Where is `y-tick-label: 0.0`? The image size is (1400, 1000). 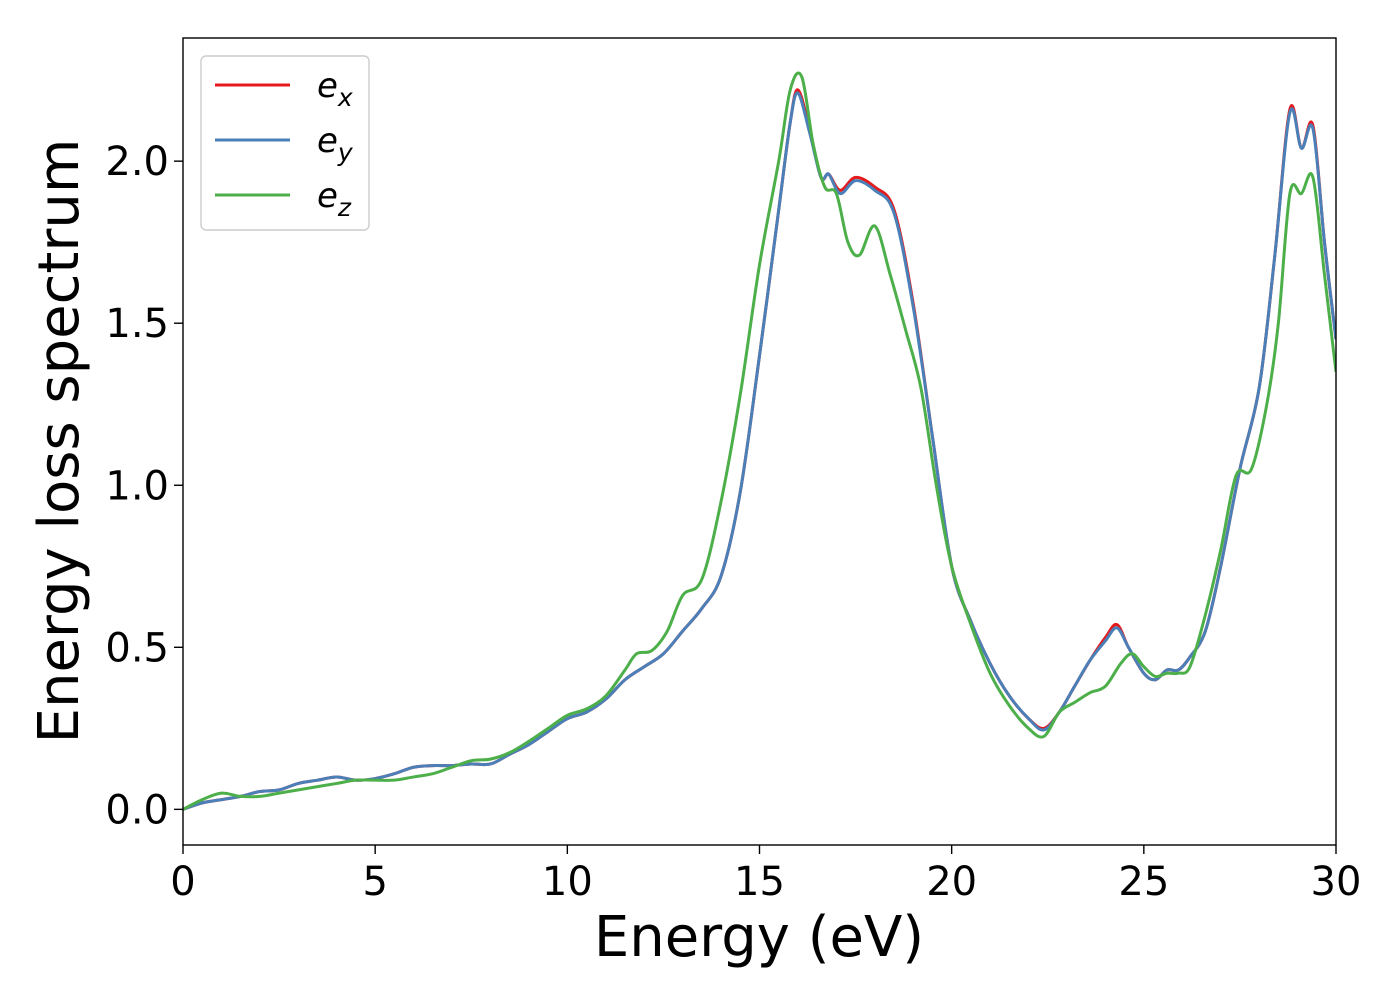
y-tick-label: 0.0 is located at coordinates (137, 810).